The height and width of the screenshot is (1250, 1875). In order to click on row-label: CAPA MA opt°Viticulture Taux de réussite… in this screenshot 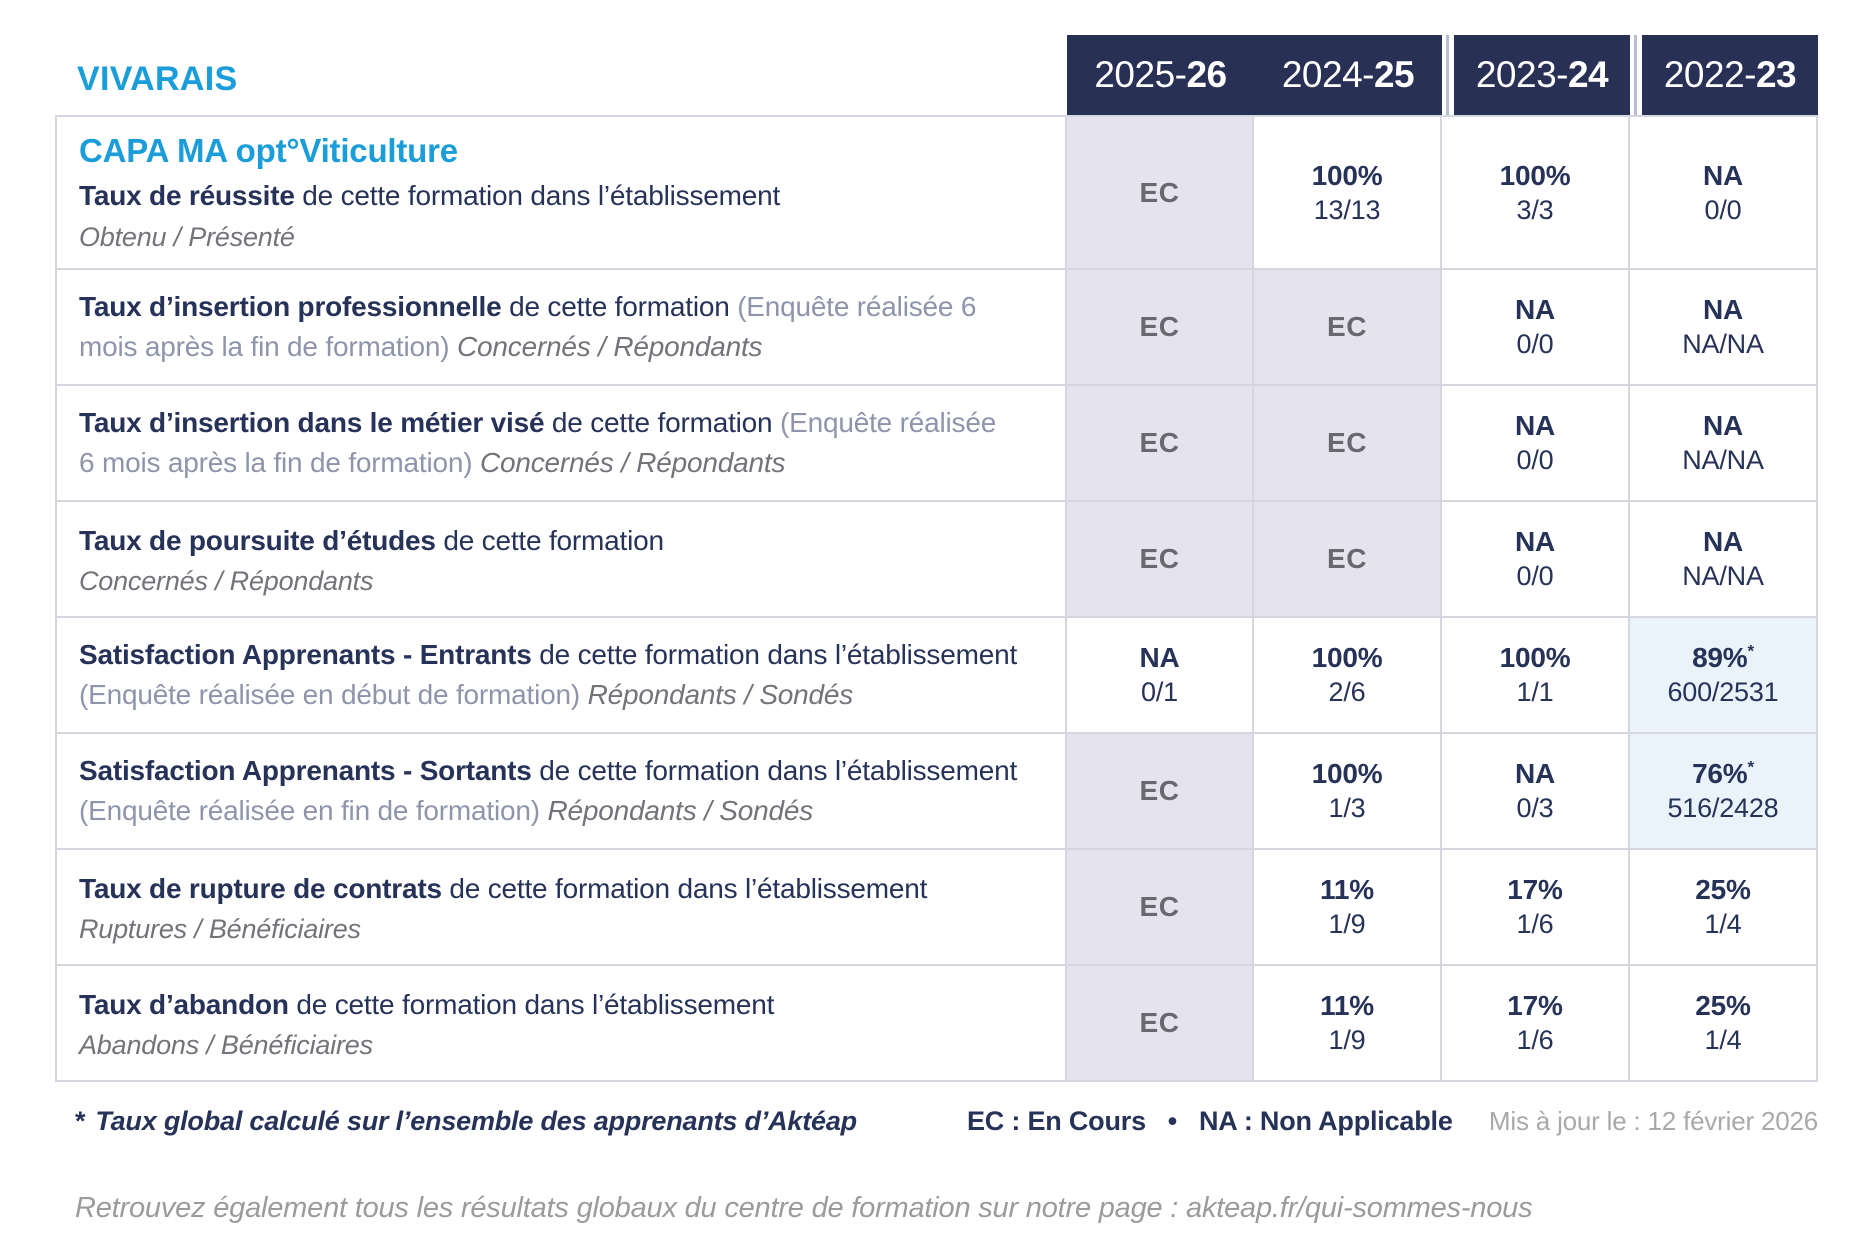, I will do `click(561, 192)`.